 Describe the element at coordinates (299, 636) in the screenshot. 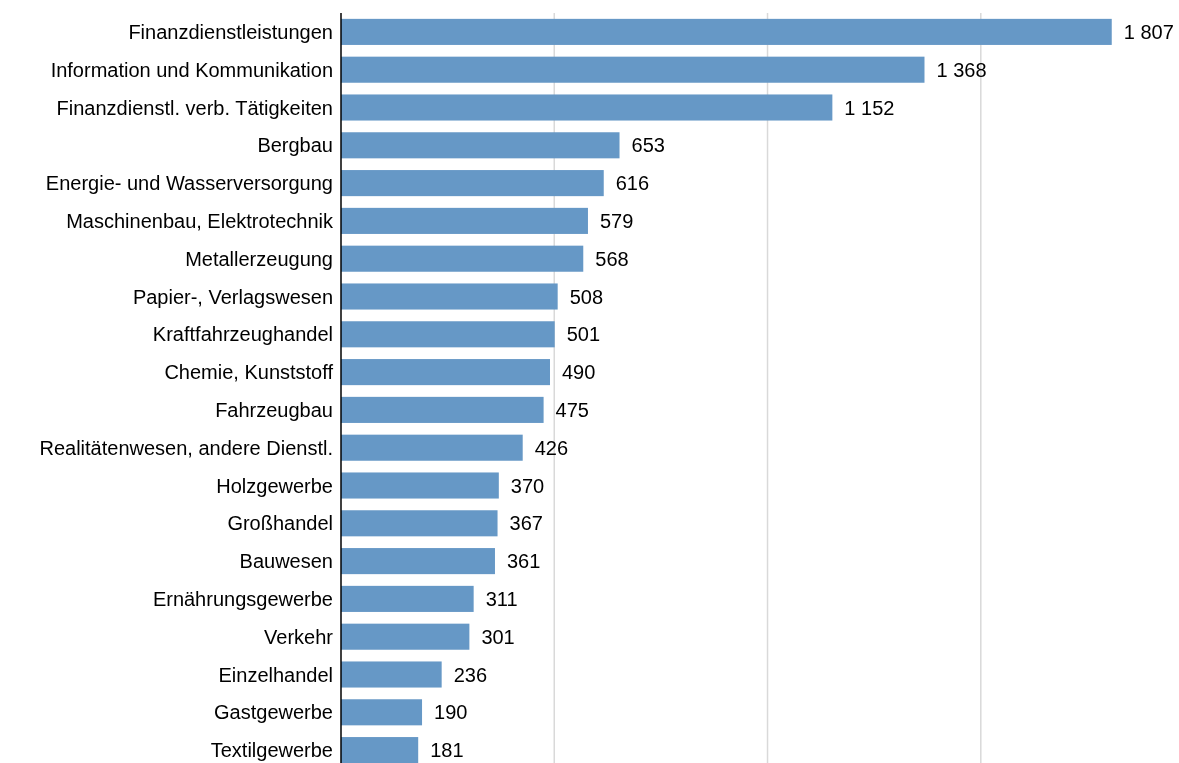

I see `y-tick-label: Verkehr` at that location.